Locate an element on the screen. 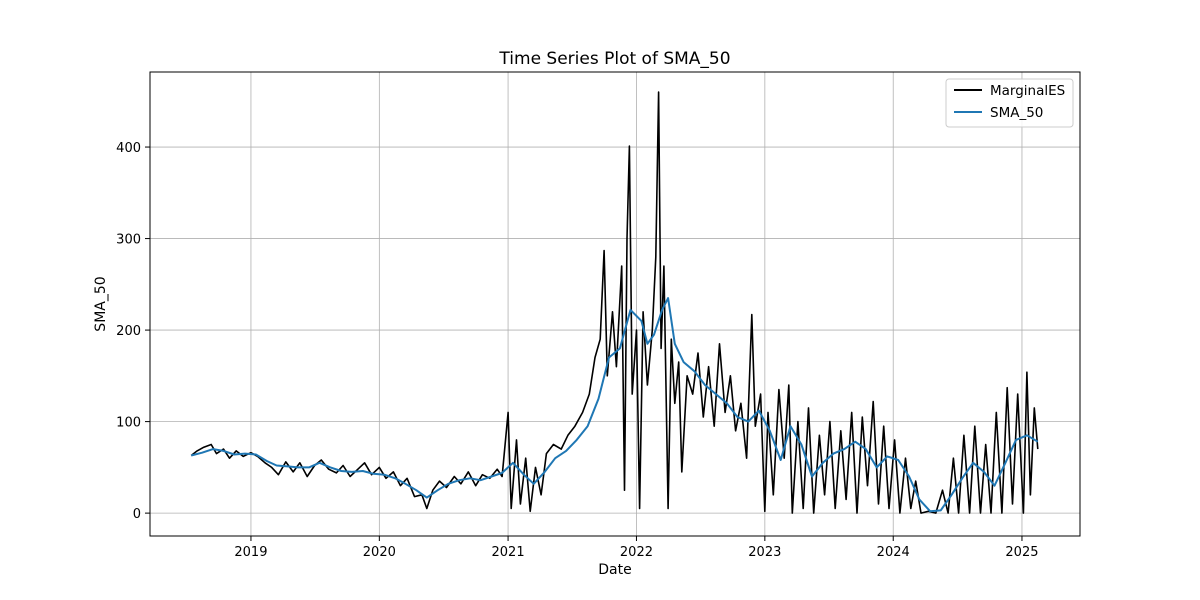 The image size is (1200, 600). y-axis-label: SMA_50 is located at coordinates (101, 303).